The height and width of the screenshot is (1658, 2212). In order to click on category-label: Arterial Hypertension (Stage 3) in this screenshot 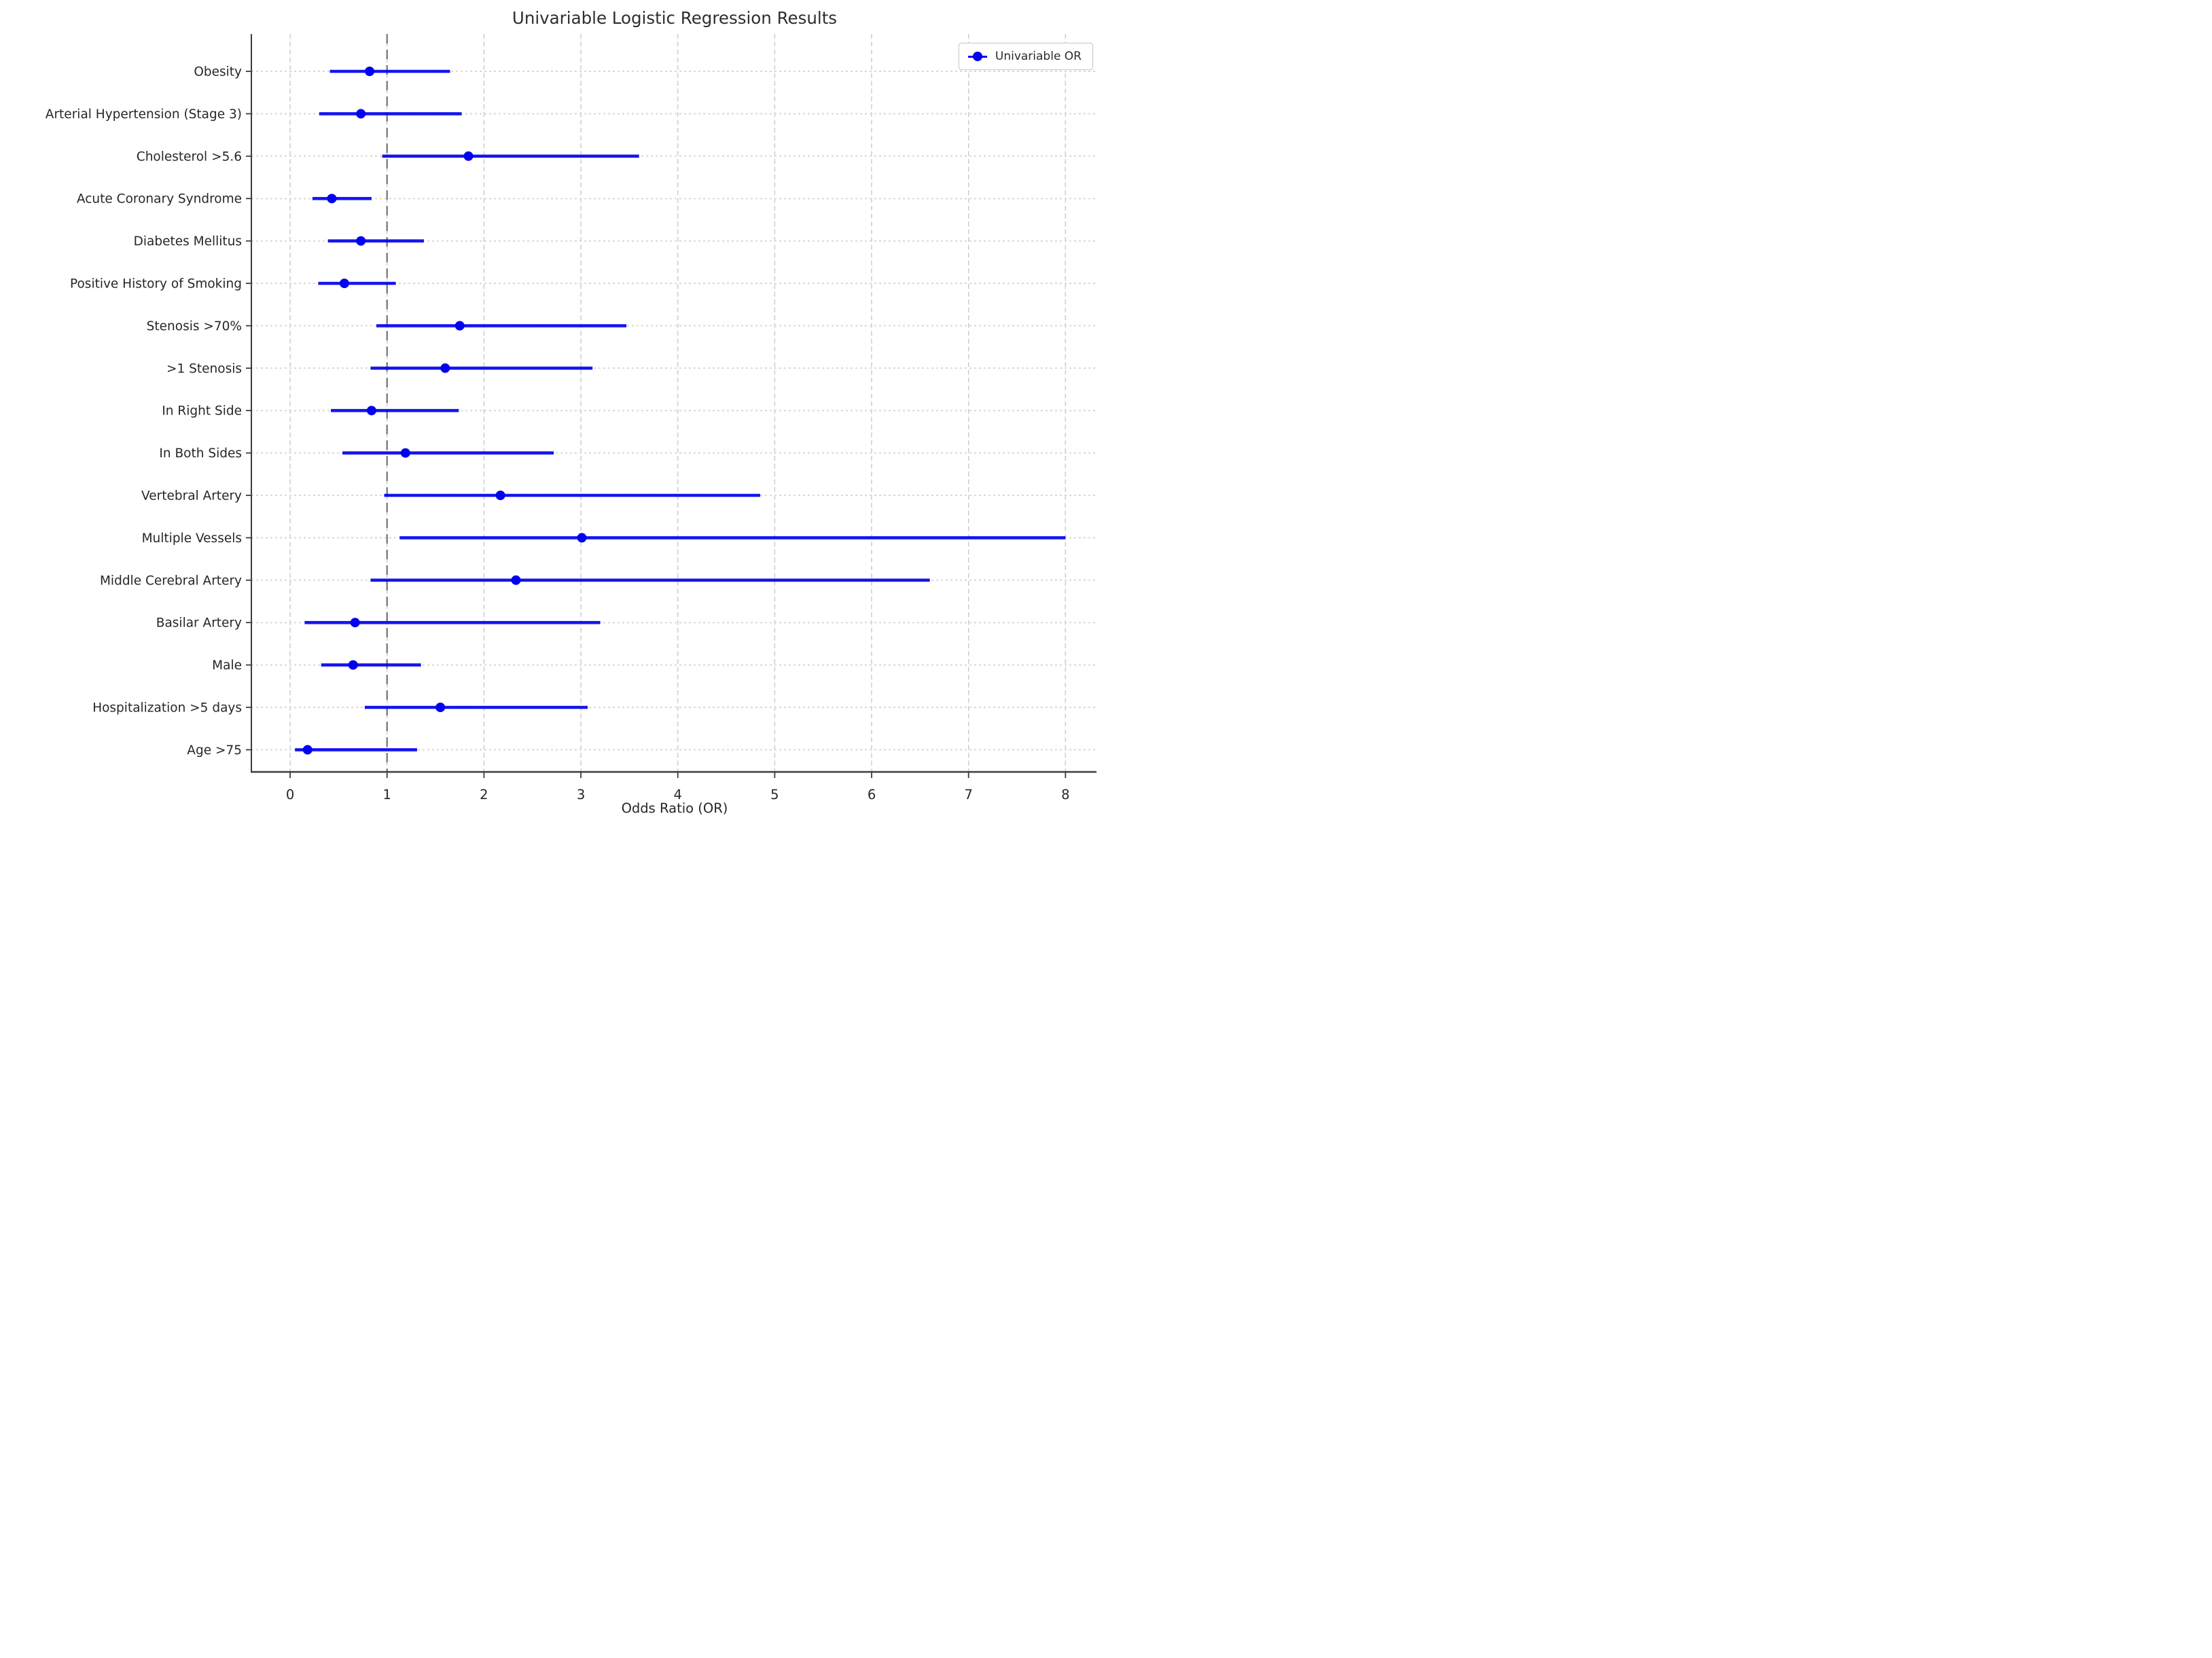, I will do `click(144, 114)`.